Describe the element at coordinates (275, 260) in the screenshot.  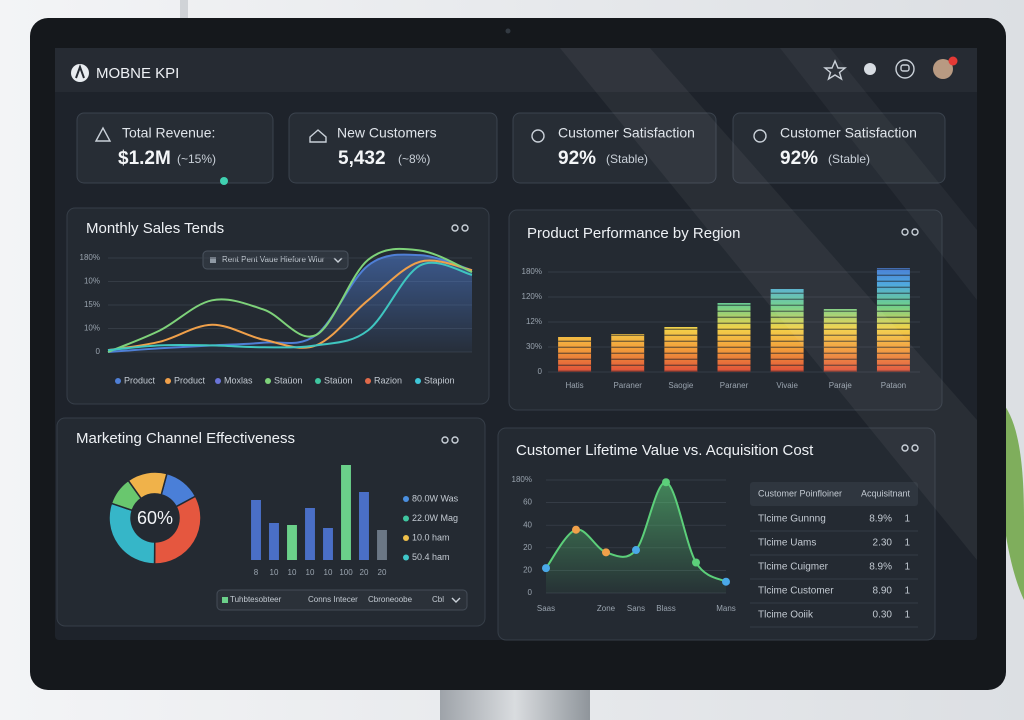
I see `dropdown` at that location.